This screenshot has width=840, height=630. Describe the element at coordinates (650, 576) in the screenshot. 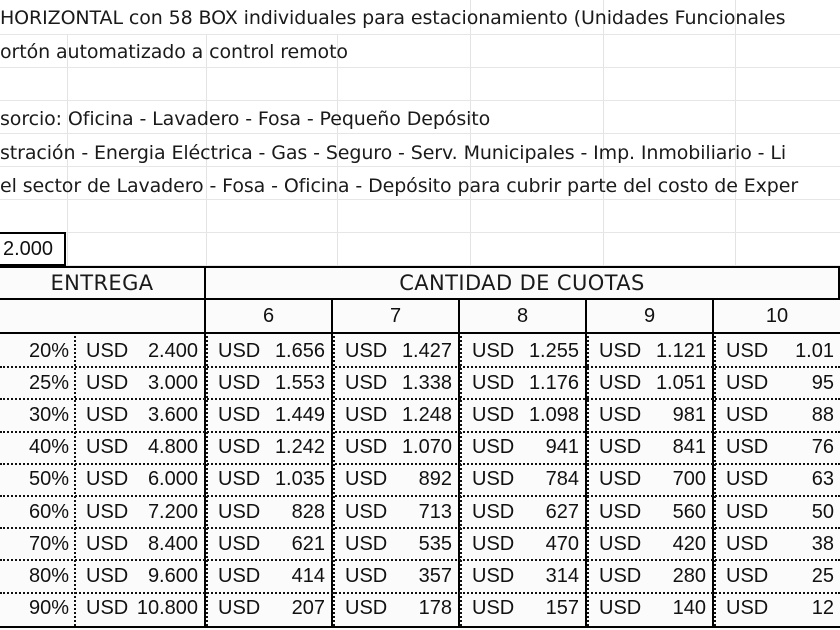

I see `row-cuota-cell: USD 280` at that location.